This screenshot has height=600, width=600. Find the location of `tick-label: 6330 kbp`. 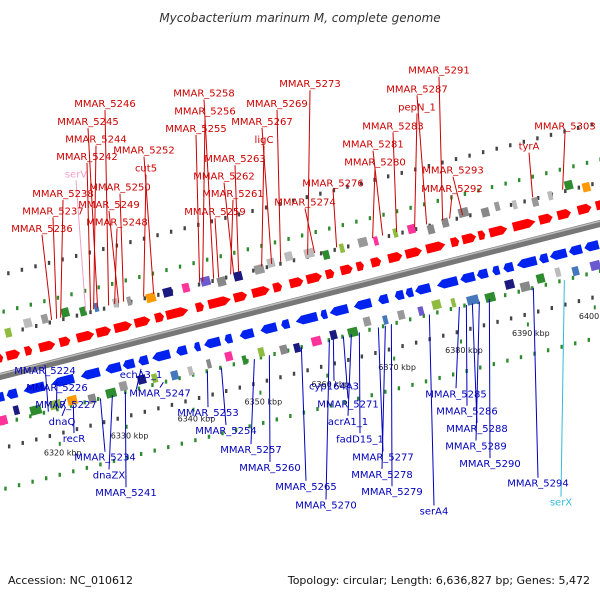

tick-label: 6330 kbp is located at coordinates (130, 435).